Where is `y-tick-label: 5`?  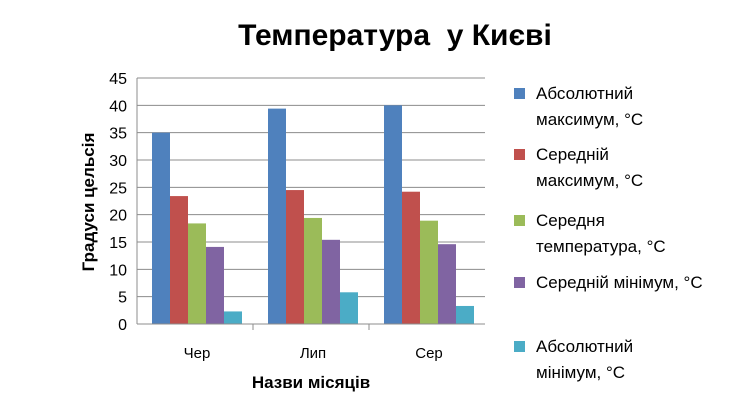 y-tick-label: 5 is located at coordinates (122, 298).